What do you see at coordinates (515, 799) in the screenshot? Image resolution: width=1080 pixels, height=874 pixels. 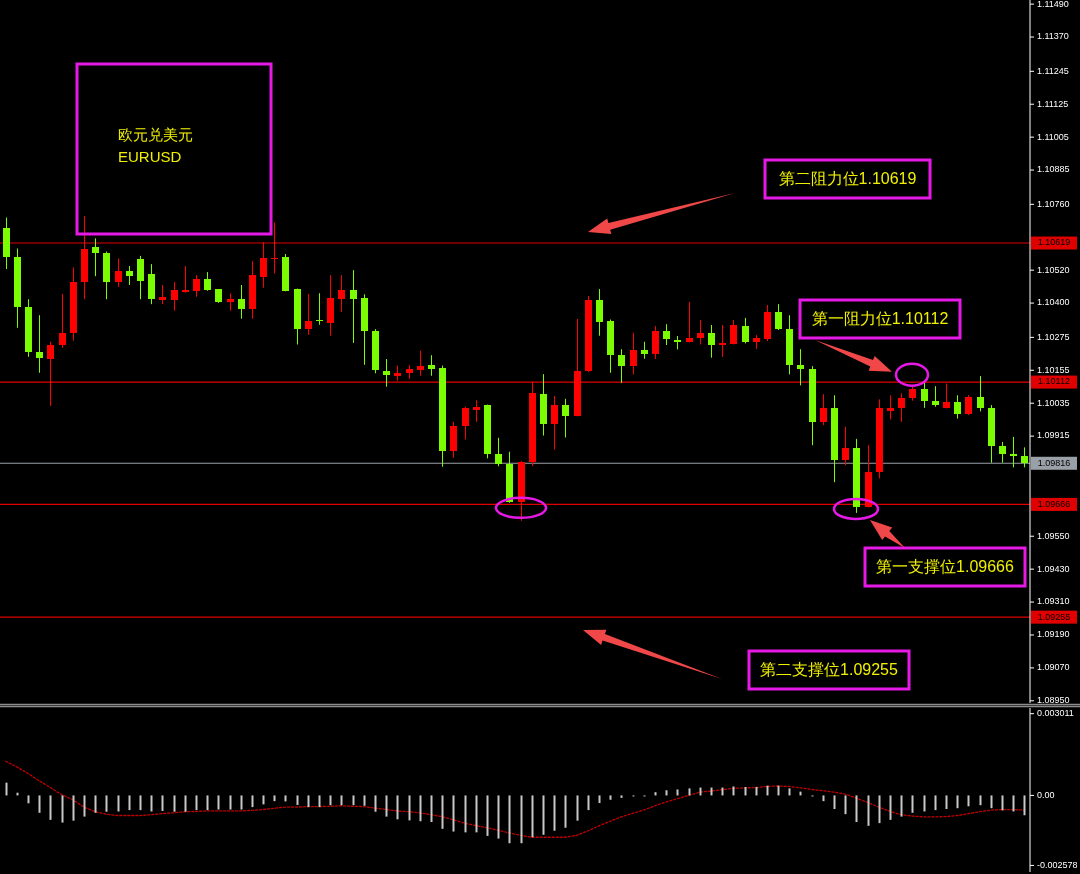 I see `line-series` at bounding box center [515, 799].